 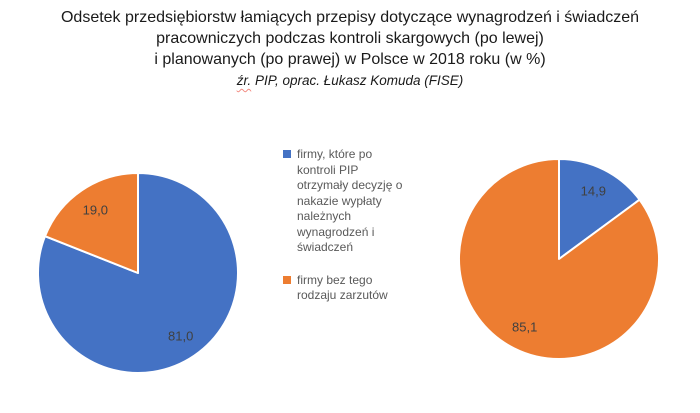 What do you see at coordinates (95, 210) in the screenshot?
I see `pie-data-label: 19,0` at bounding box center [95, 210].